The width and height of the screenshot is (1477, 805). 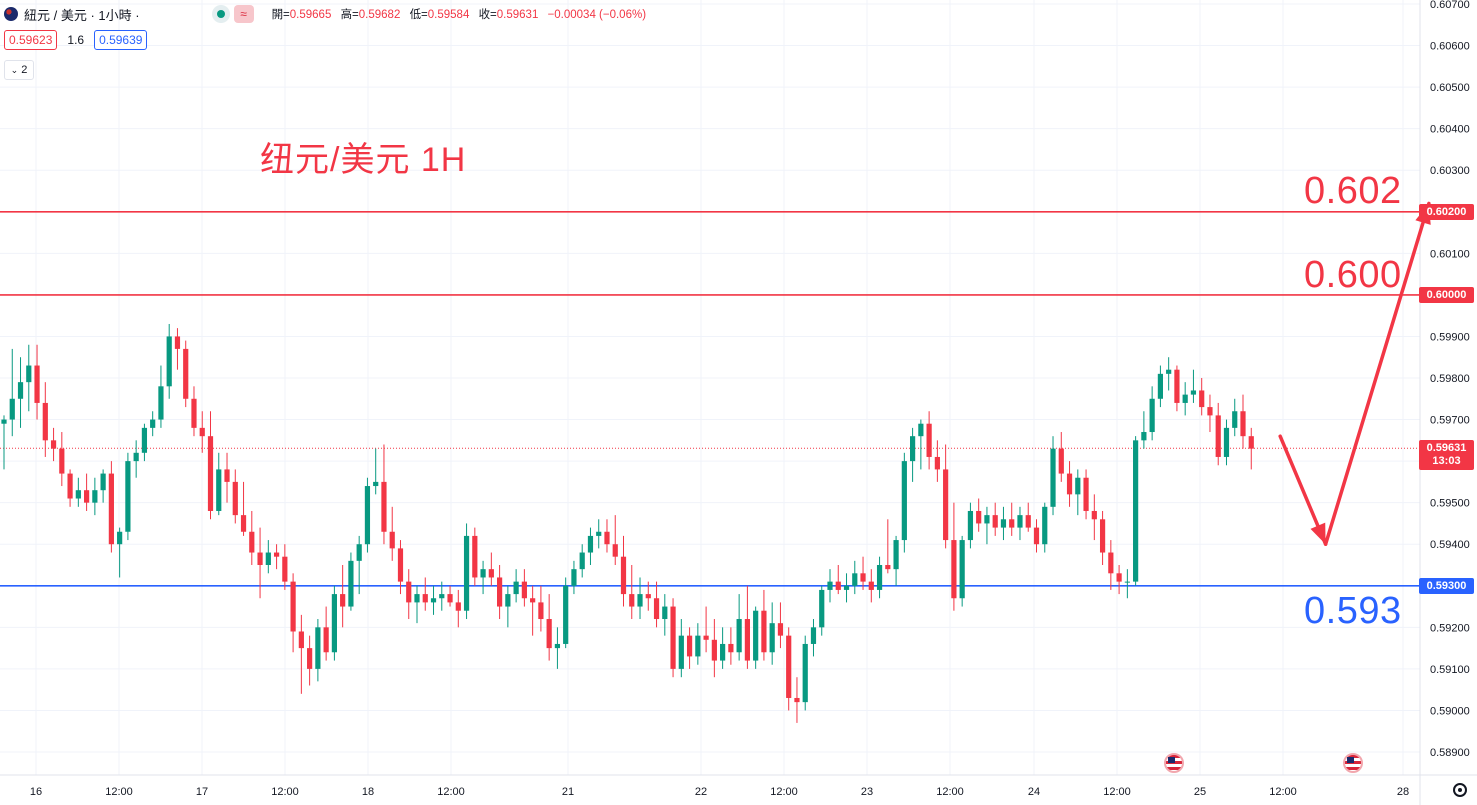 What do you see at coordinates (82, 15) in the screenshot?
I see `symbol-title: 紐元 / 美元 · 1小時 ·` at bounding box center [82, 15].